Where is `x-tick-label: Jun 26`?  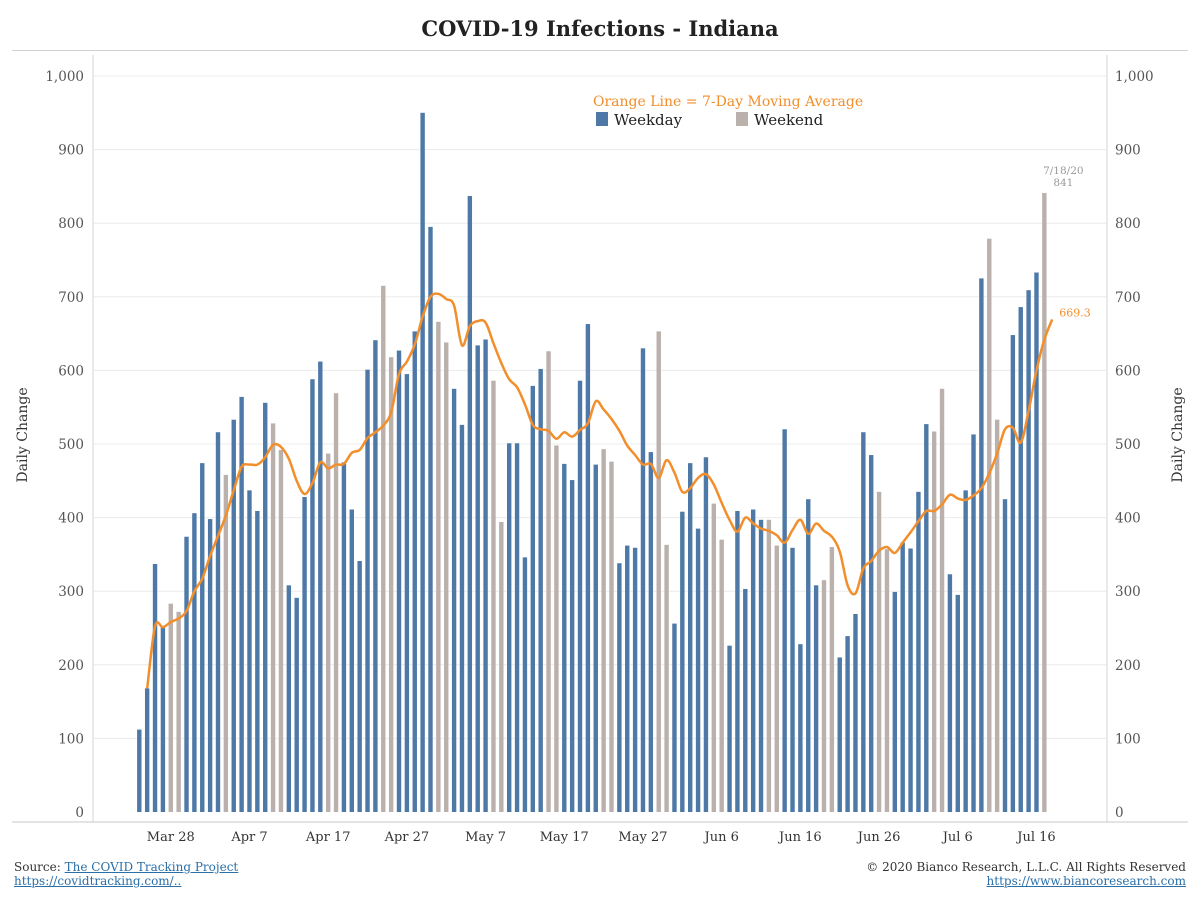 x-tick-label: Jun 26 is located at coordinates (878, 837).